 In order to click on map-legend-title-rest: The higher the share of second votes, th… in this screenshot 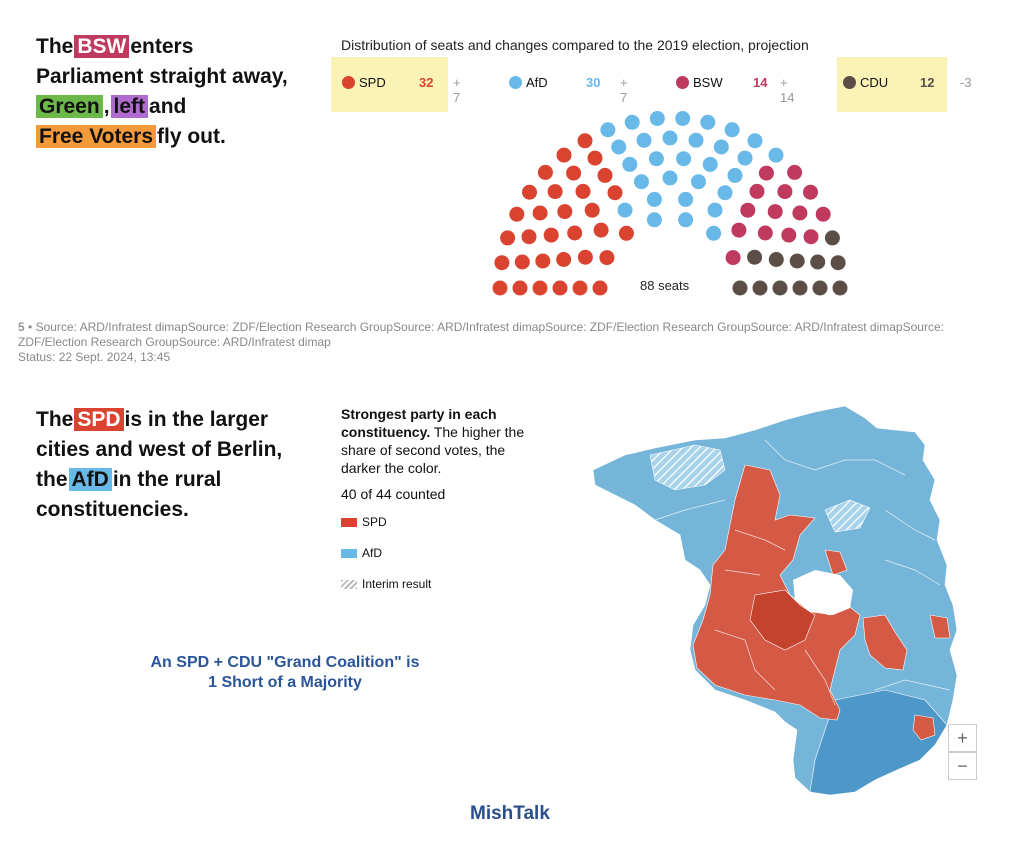, I will do `click(433, 450)`.